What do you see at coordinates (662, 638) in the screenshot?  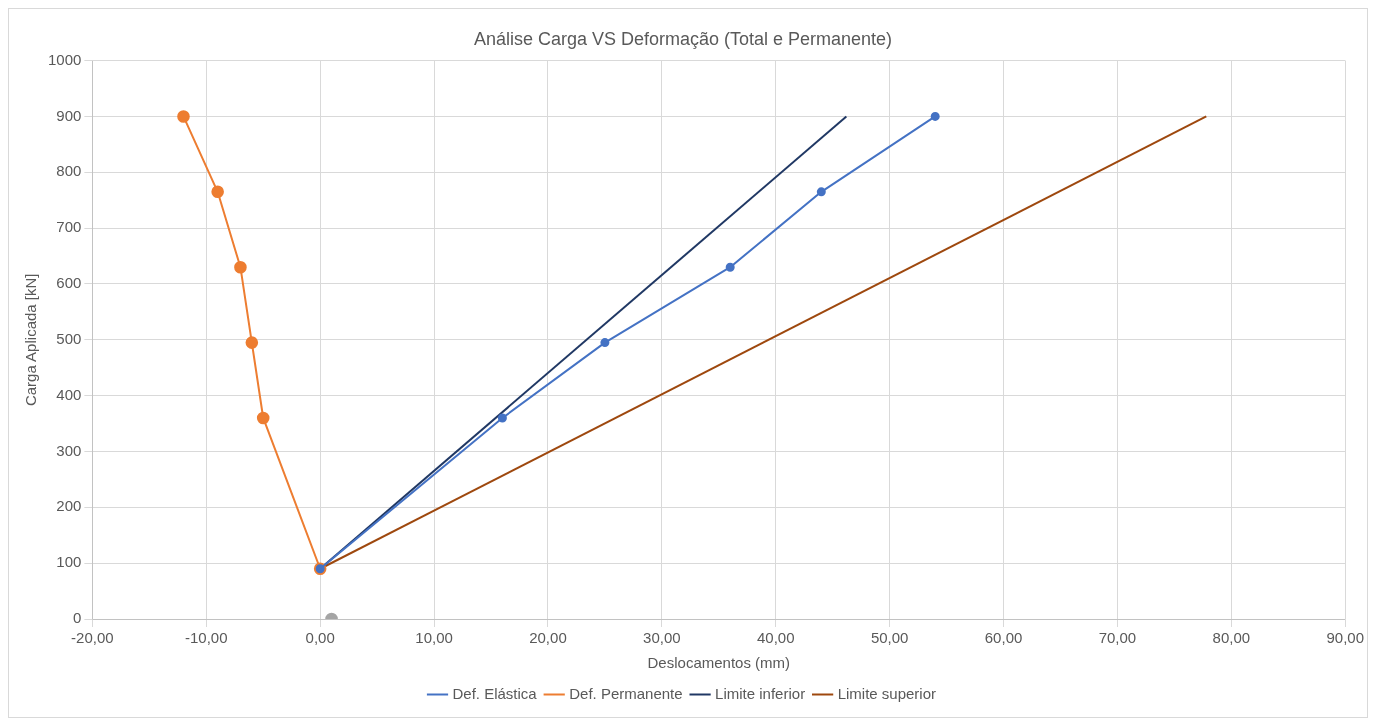 I see `x-tick-label: 30,00` at bounding box center [662, 638].